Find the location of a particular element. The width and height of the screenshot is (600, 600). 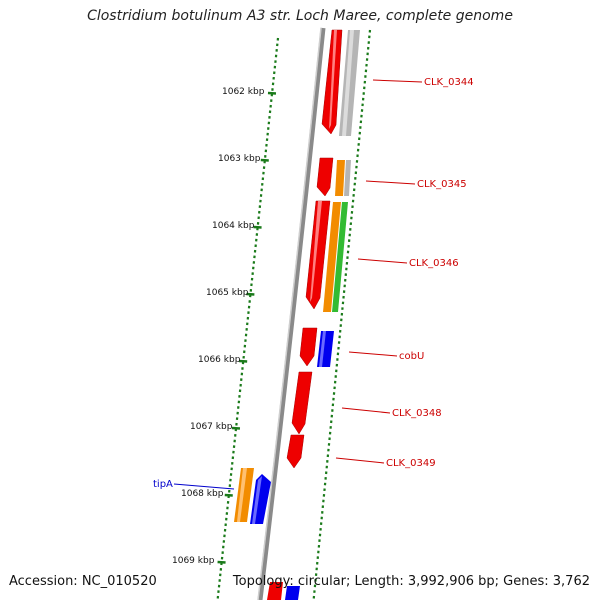

scale-label-1064: 1064 kbp is located at coordinates (233, 226).